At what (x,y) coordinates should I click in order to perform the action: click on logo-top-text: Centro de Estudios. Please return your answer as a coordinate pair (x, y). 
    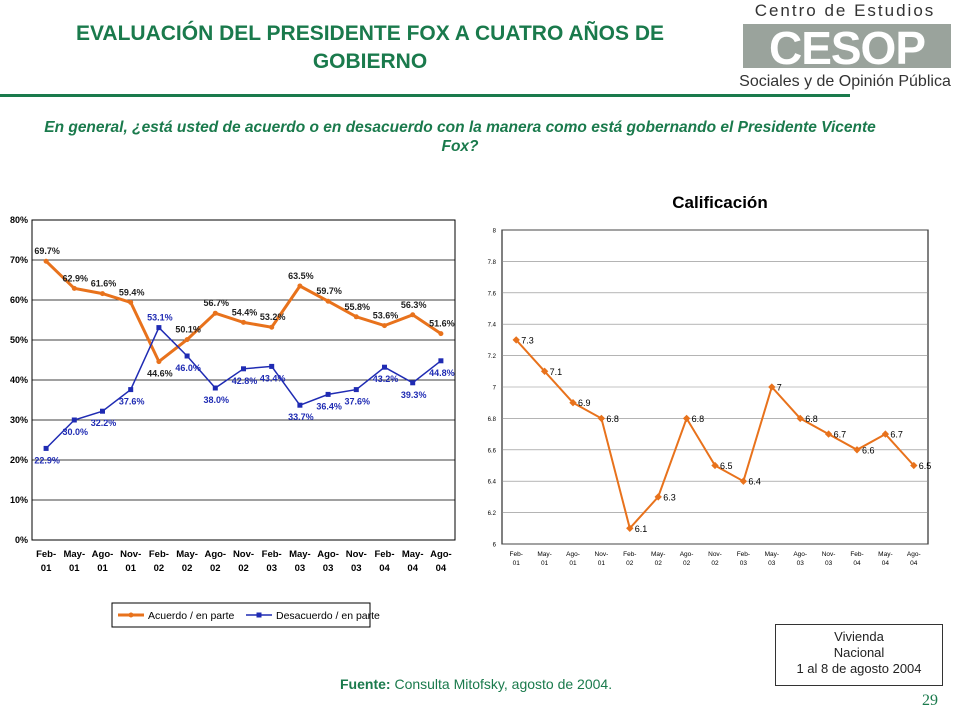
    Looking at the image, I should click on (845, 10).